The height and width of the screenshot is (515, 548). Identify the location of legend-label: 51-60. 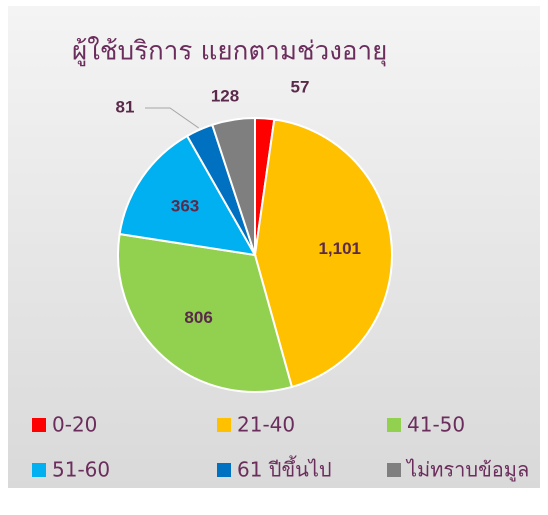
(81, 470).